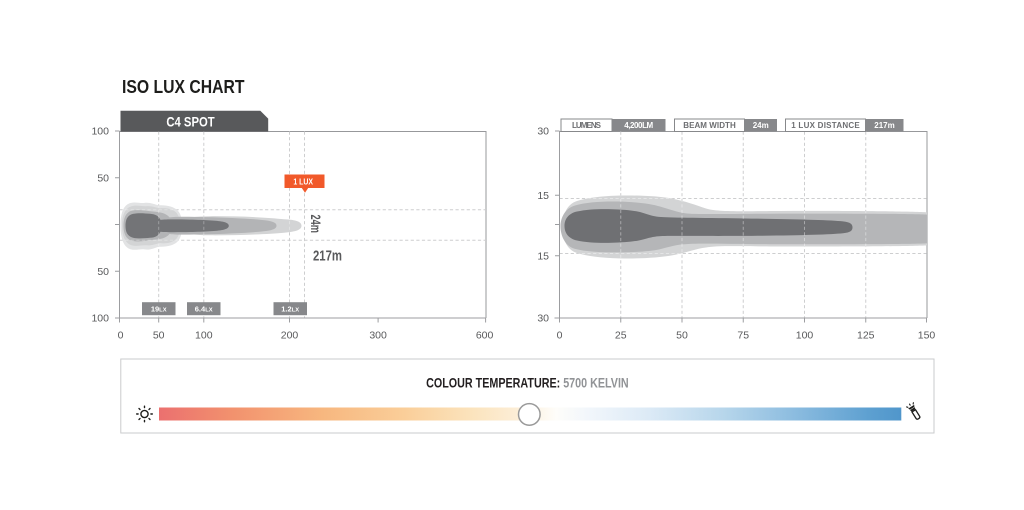 This screenshot has width=1024, height=510. What do you see at coordinates (638, 125) in the screenshot?
I see `svg-text: 4,200LM` at bounding box center [638, 125].